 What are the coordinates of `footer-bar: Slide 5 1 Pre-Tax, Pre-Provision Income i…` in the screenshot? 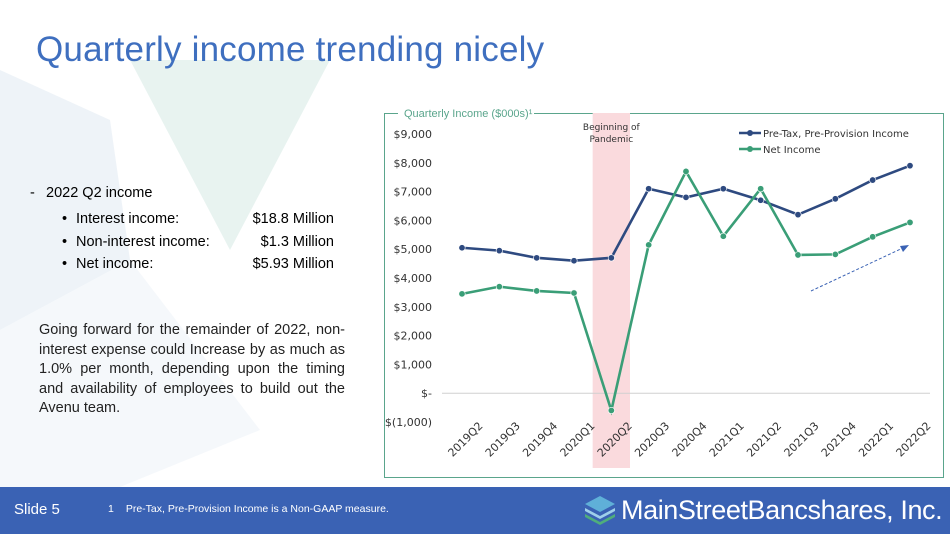 It's located at (475, 510).